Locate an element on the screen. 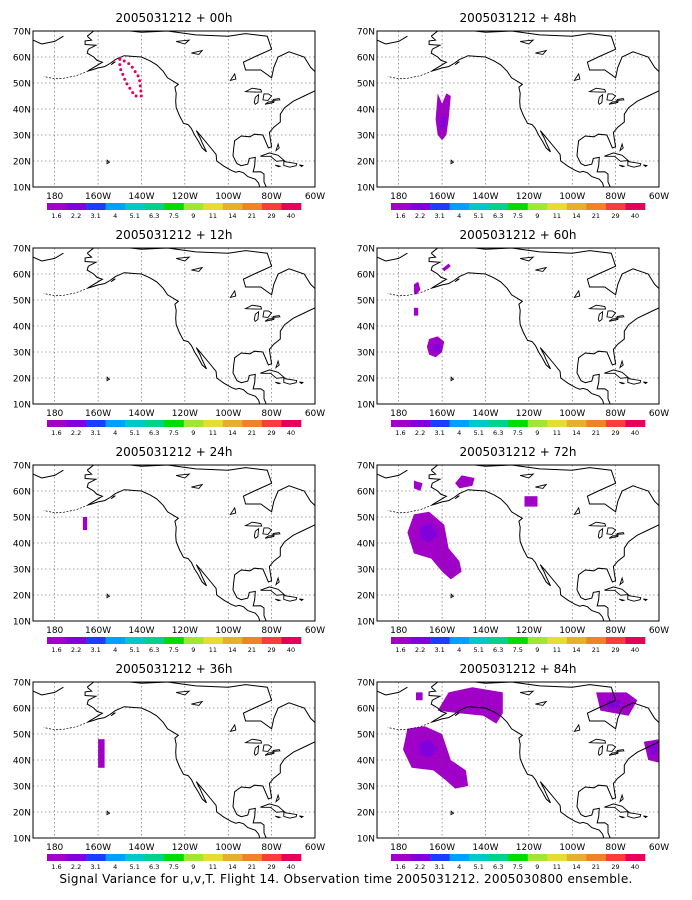 Image resolution: width=692 pixels, height=900 pixels. colorbar-label: 1.6 is located at coordinates (56, 866).